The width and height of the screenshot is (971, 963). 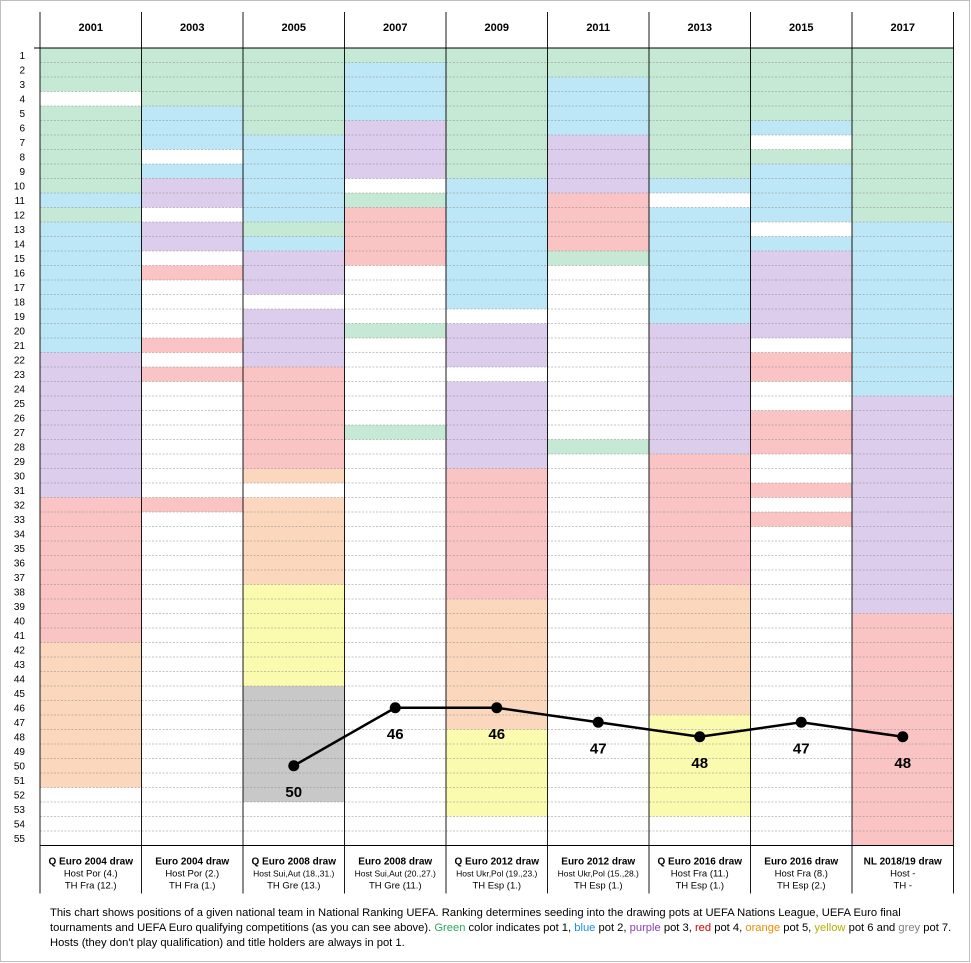 I want to click on event-host-label: Host Sui,Aut (18.,31.), so click(x=293, y=874).